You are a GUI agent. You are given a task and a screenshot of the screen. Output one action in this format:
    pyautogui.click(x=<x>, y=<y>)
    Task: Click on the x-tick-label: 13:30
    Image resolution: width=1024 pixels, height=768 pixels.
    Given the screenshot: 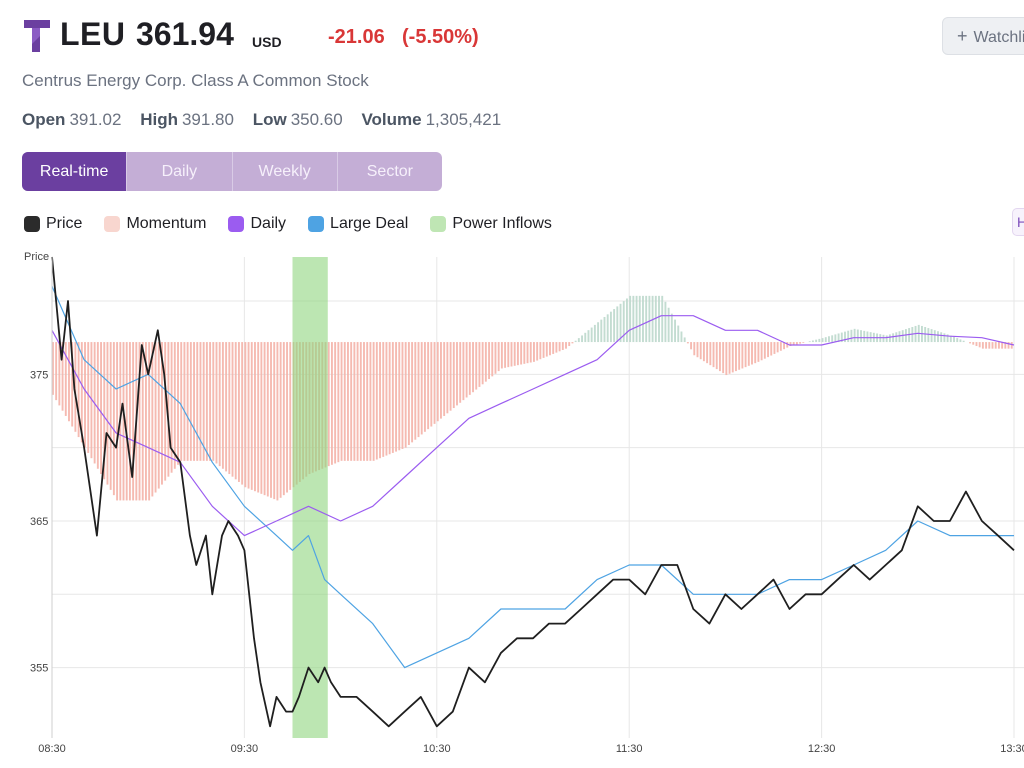 What is the action you would take?
    pyautogui.click(x=1012, y=749)
    